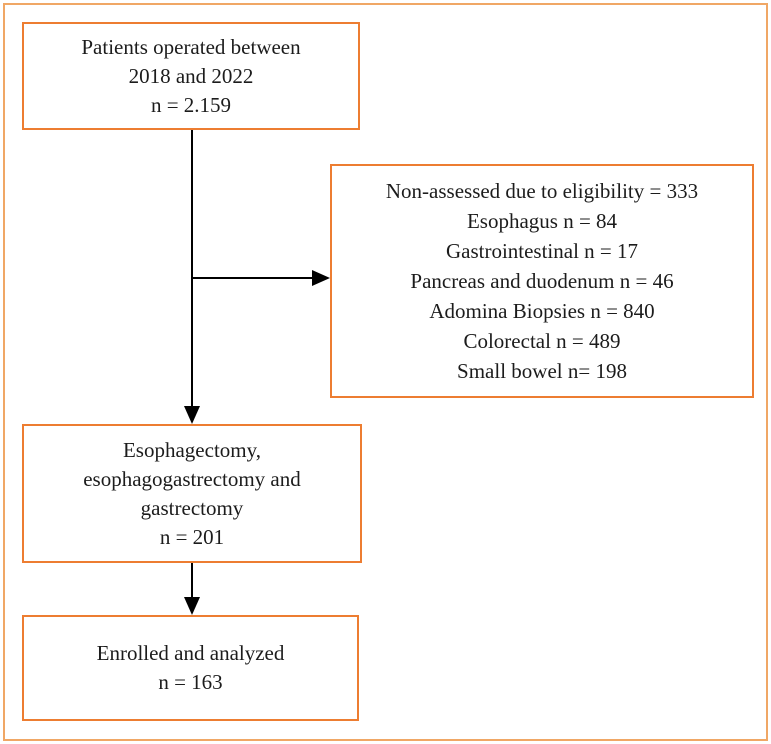  What do you see at coordinates (542, 251) in the screenshot?
I see `flow-box-text-line: Gastrointestinal n = 17` at bounding box center [542, 251].